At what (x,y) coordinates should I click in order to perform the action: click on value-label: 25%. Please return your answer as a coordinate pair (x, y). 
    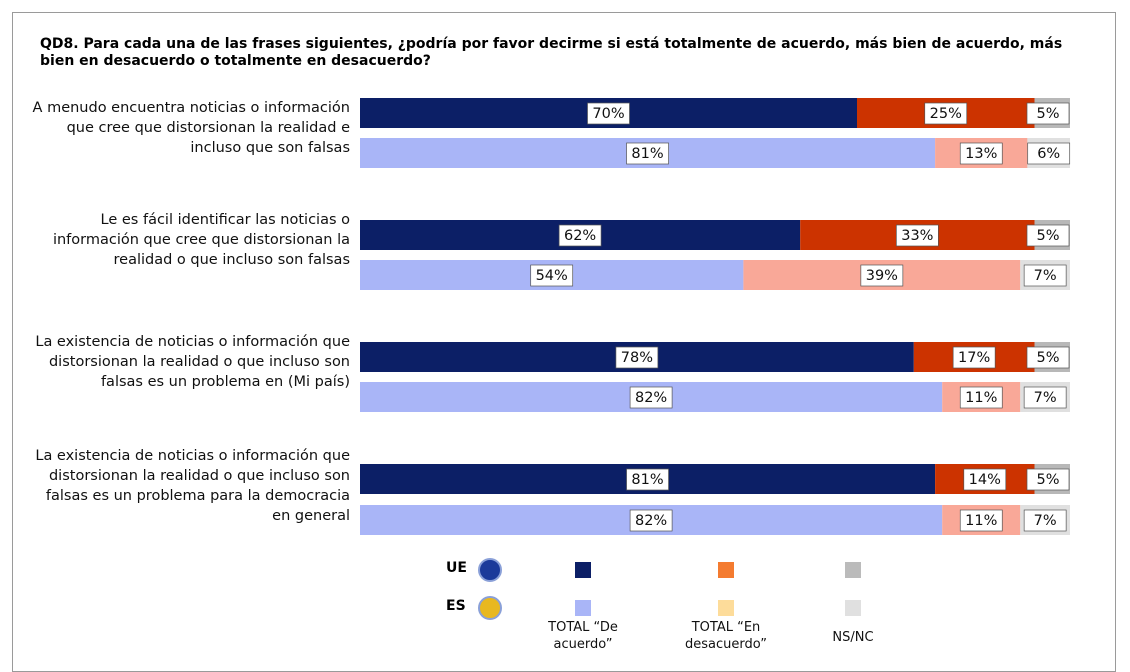
    Looking at the image, I should click on (946, 114).